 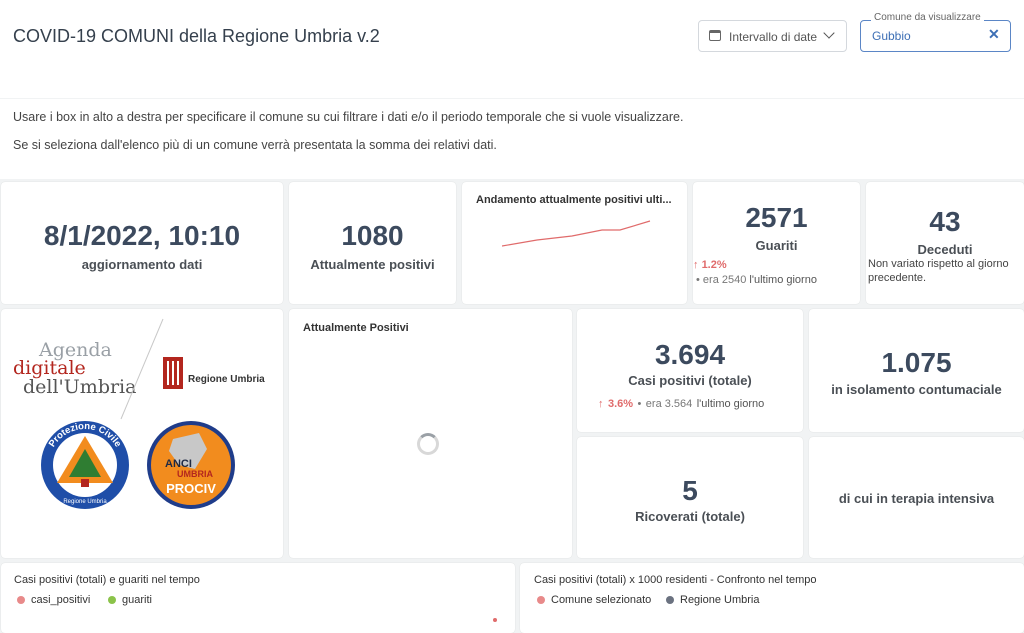 What do you see at coordinates (724, 280) in the screenshot?
I see `guariti-prev: era 2540` at bounding box center [724, 280].